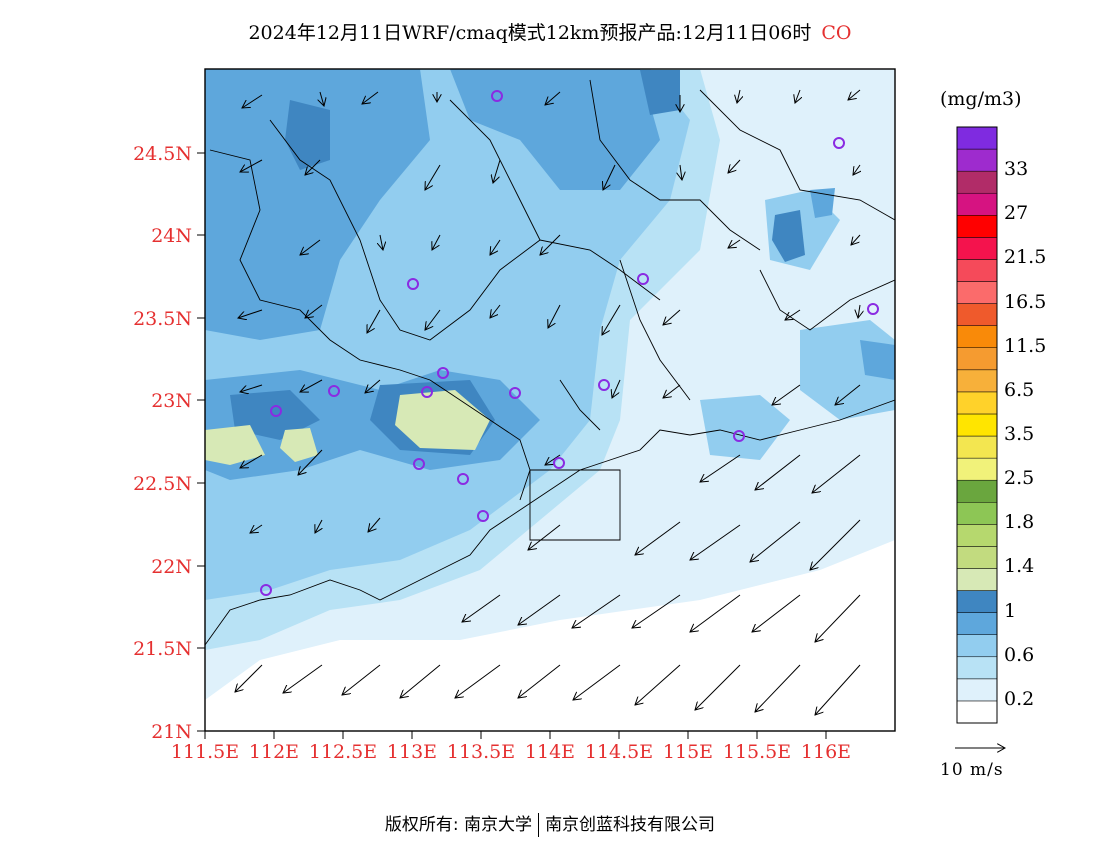  I want to click on copyright-separator, so click(539, 825).